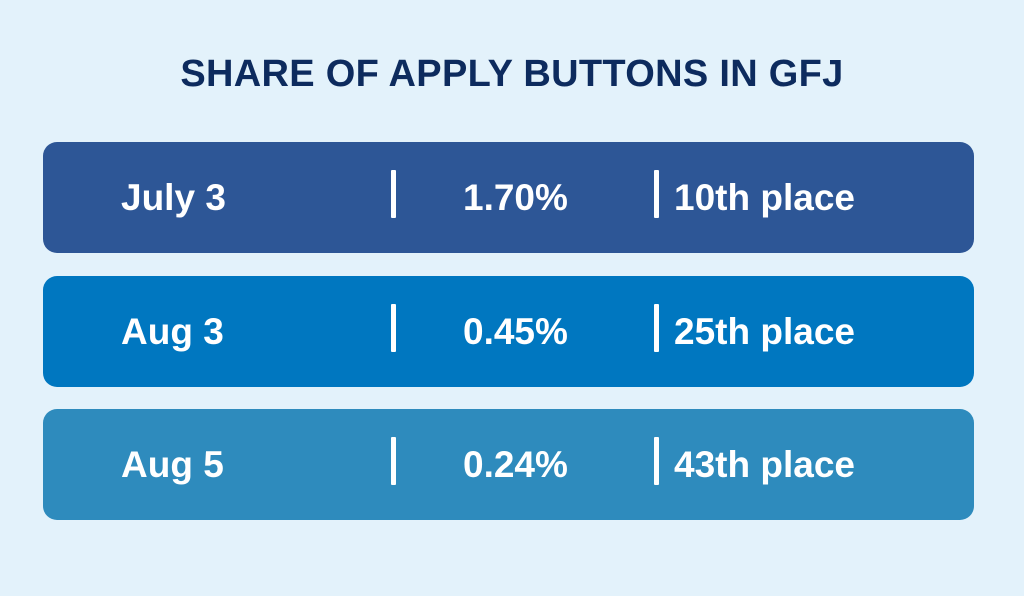 The image size is (1024, 596). What do you see at coordinates (764, 464) in the screenshot?
I see `row-place: 43th place` at bounding box center [764, 464].